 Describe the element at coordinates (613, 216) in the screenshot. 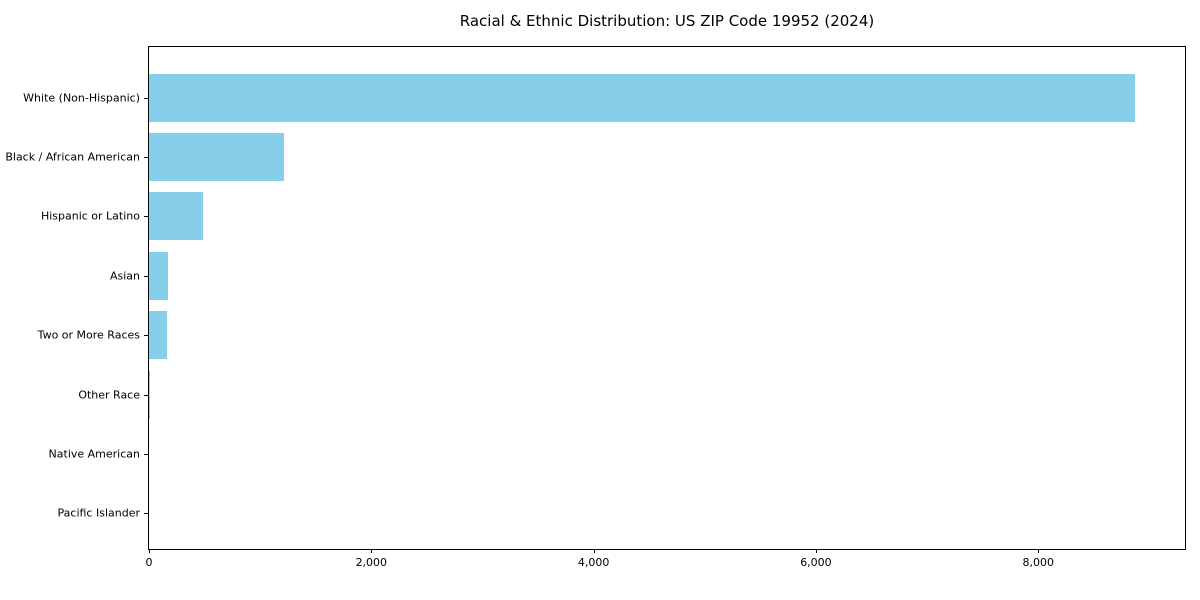

I see `bar-row: Hispanic or Latino` at that location.